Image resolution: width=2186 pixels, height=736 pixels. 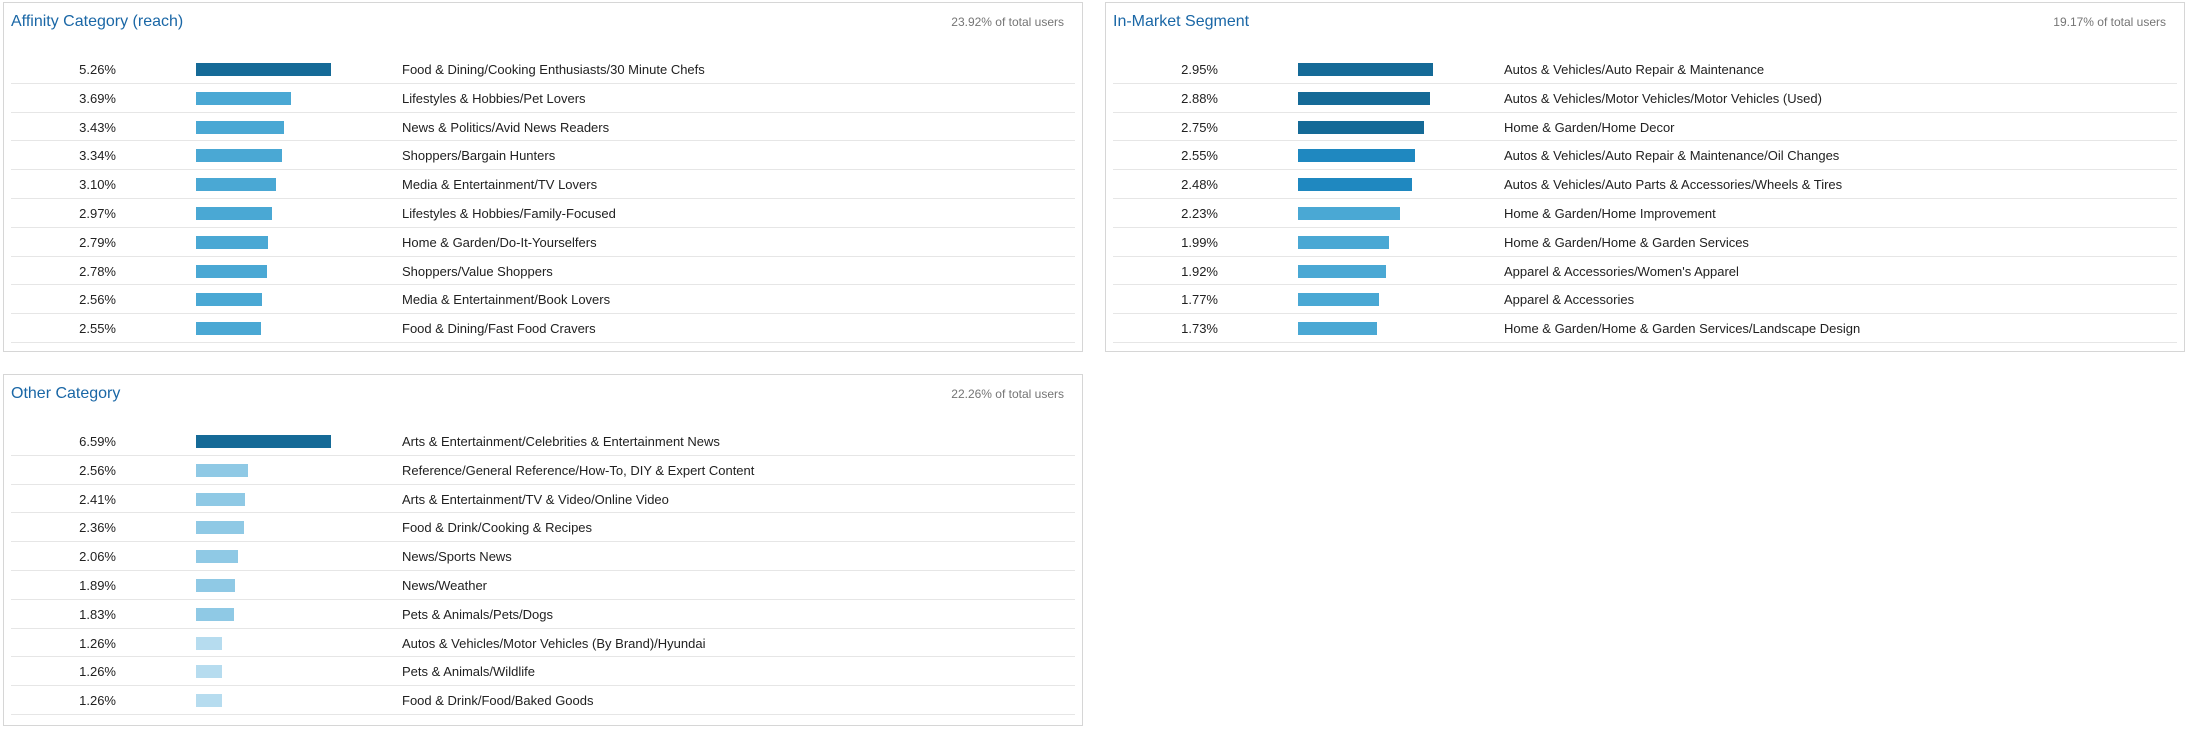 What do you see at coordinates (506, 300) in the screenshot?
I see `row-label: Media & Entertainment/Book Lovers` at bounding box center [506, 300].